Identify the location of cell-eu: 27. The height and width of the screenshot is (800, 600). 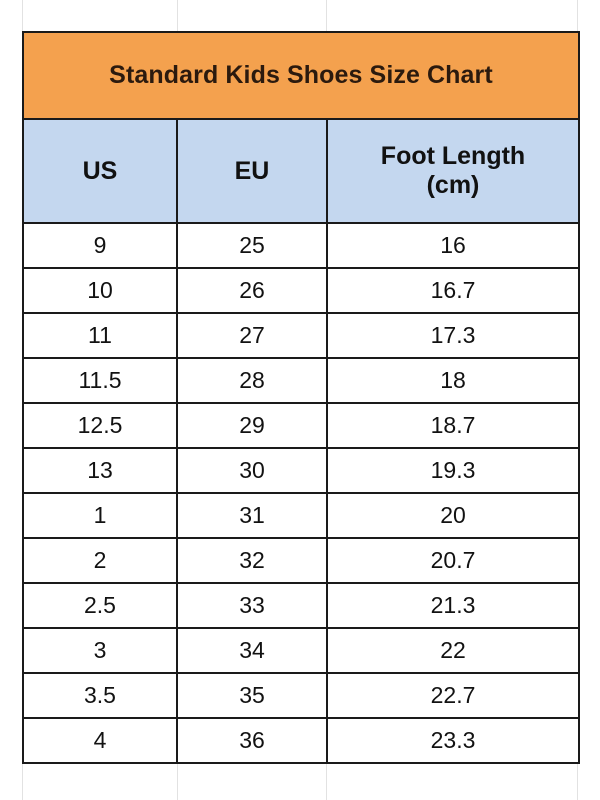
(252, 335).